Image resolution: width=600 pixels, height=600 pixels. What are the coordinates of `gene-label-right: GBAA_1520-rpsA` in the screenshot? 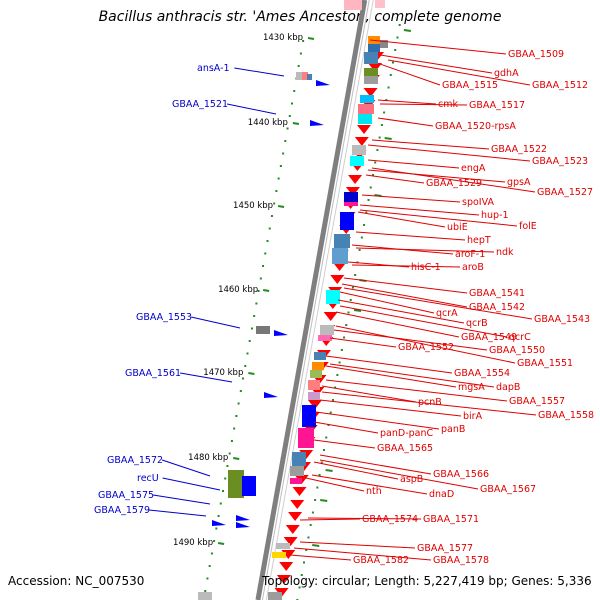 It's located at (475, 126).